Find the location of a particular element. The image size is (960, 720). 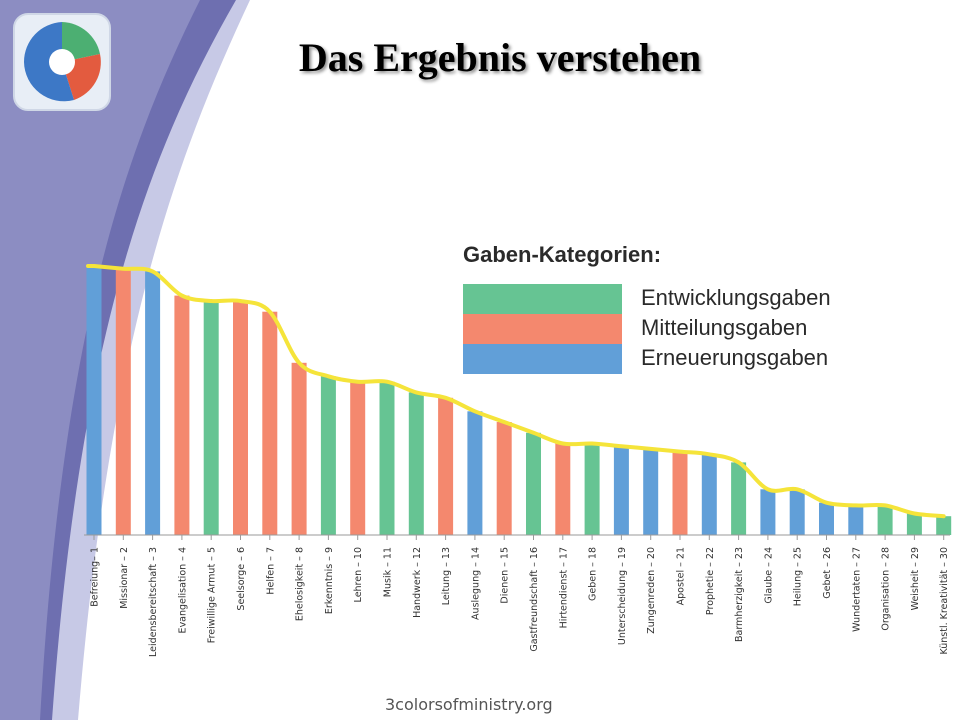

x-tick-label-13: Leitung – 13 is located at coordinates (446, 576).